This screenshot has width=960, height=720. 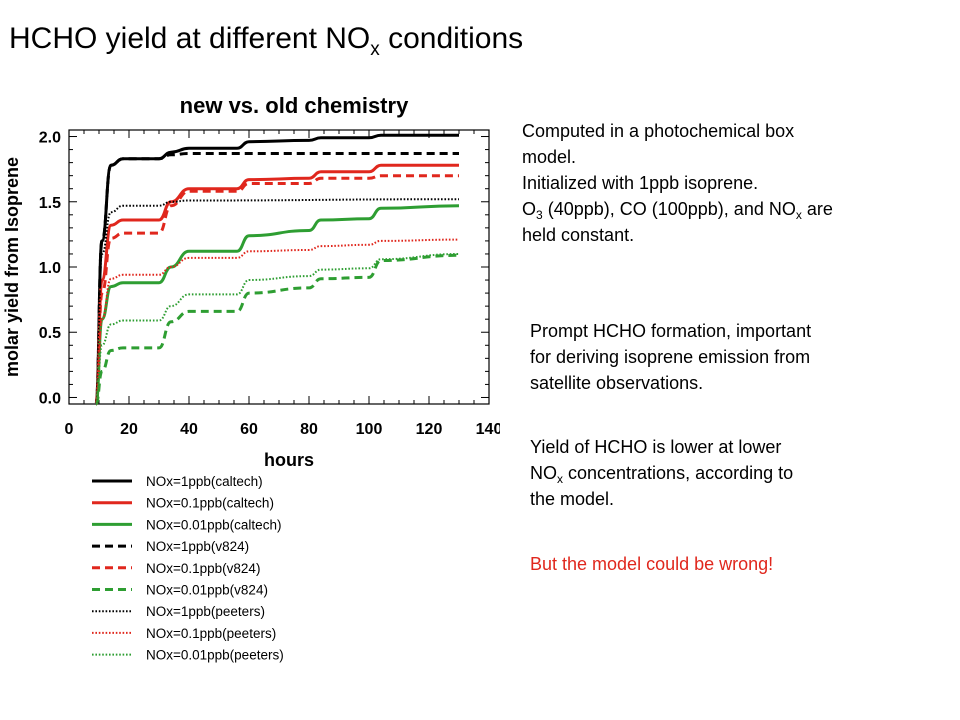 What do you see at coordinates (197, 546) in the screenshot?
I see `legend-label: NOx=1ppb(v824)` at bounding box center [197, 546].